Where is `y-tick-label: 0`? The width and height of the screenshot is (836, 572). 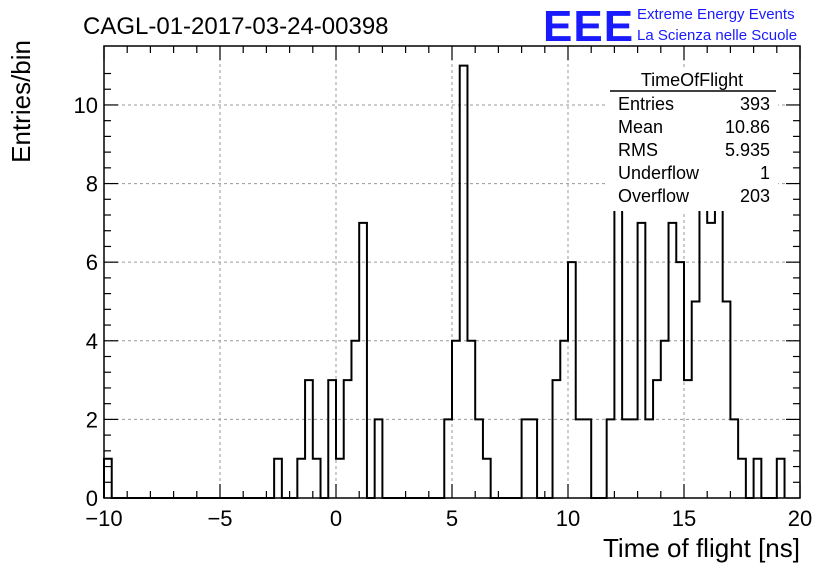
y-tick-label: 0 is located at coordinates (92, 498).